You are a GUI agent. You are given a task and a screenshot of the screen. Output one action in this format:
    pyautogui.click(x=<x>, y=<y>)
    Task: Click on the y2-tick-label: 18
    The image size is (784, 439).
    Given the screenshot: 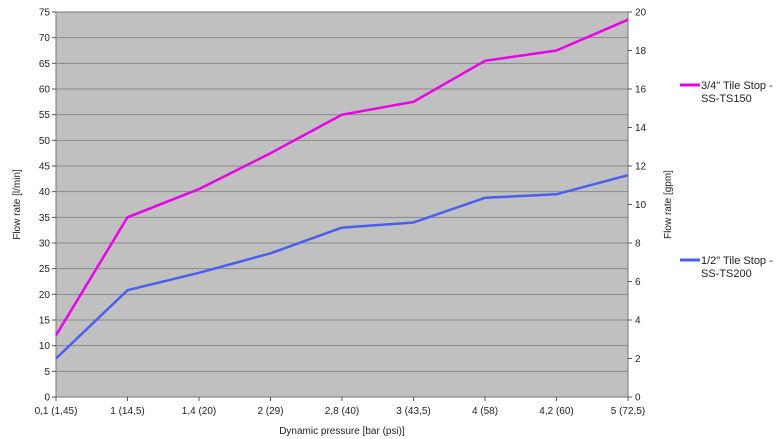 What is the action you would take?
    pyautogui.click(x=641, y=51)
    